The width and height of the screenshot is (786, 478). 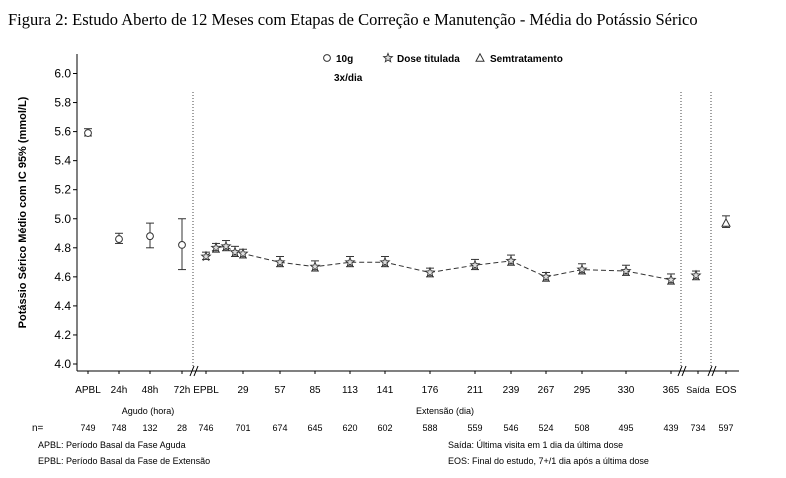 I want to click on footnote-epbl: EPBL: Período Basal da Fase de Extensão, so click(x=124, y=461).